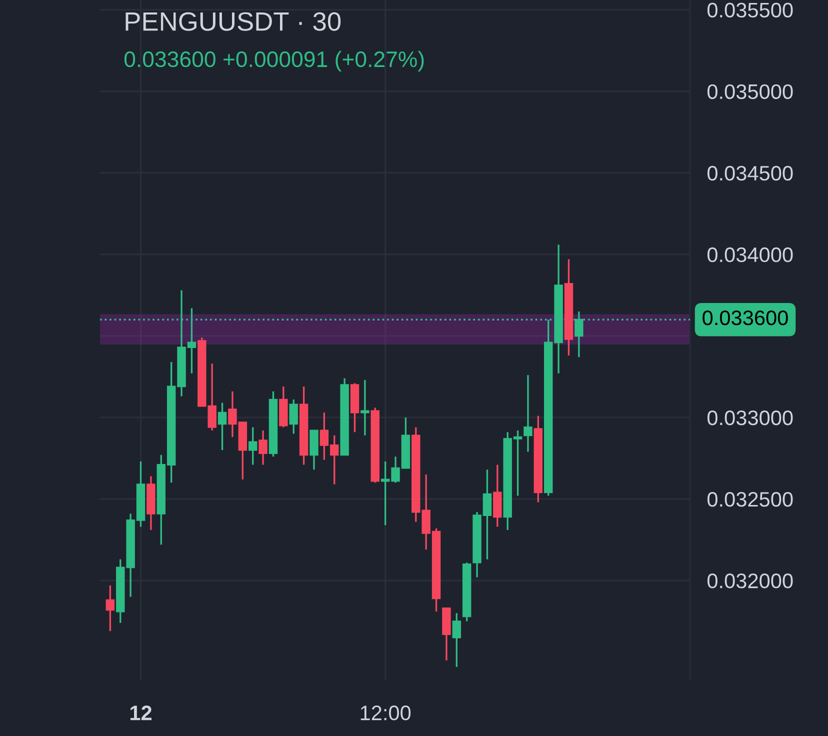 The image size is (828, 736). What do you see at coordinates (750, 254) in the screenshot?
I see `y-tick-label: 0.034000` at bounding box center [750, 254].